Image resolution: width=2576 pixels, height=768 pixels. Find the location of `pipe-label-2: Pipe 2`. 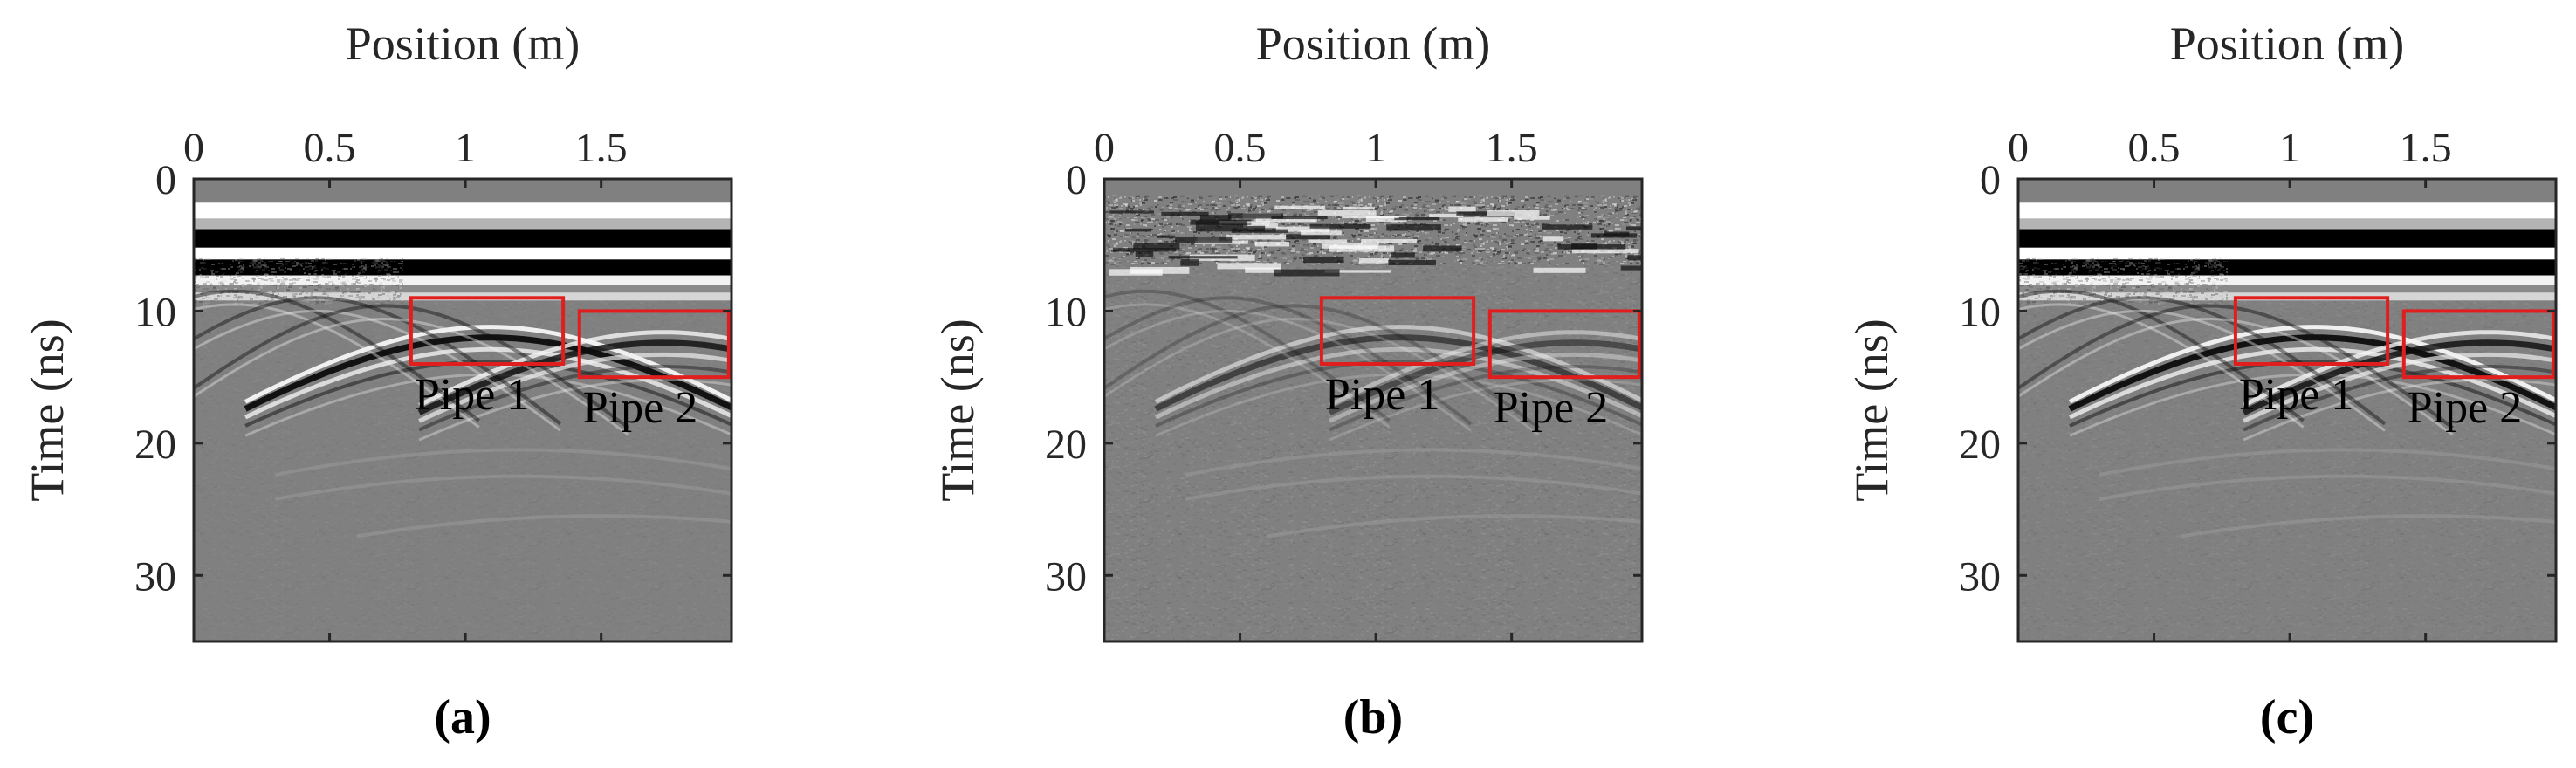

pipe-label-2: Pipe 2 is located at coordinates (640, 408).